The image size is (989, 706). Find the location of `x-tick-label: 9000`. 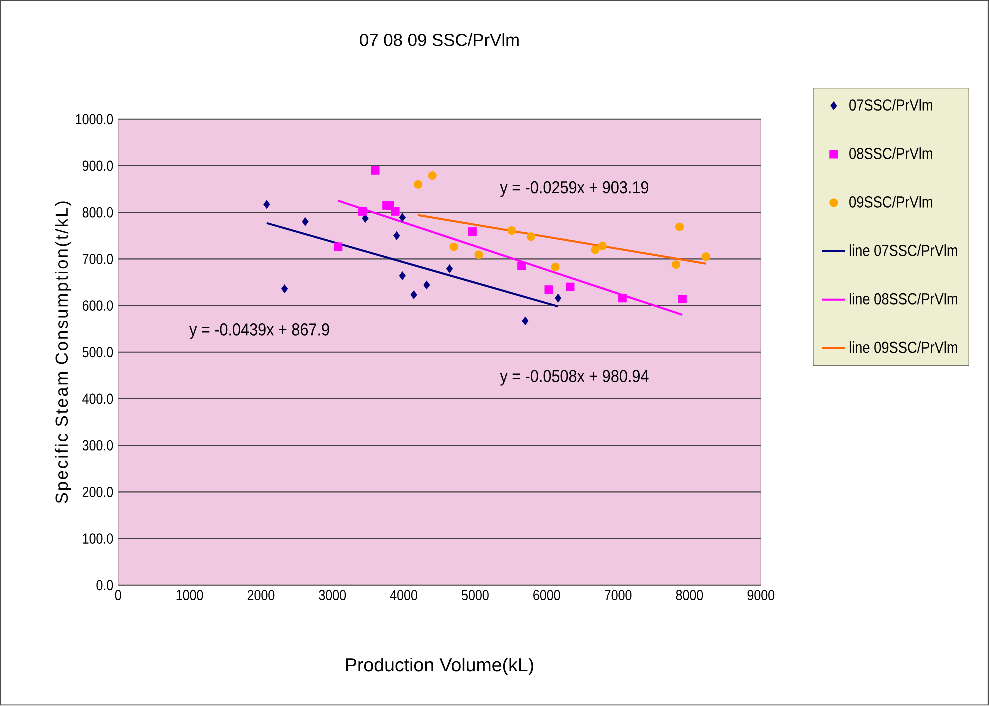

x-tick-label: 9000 is located at coordinates (761, 595).